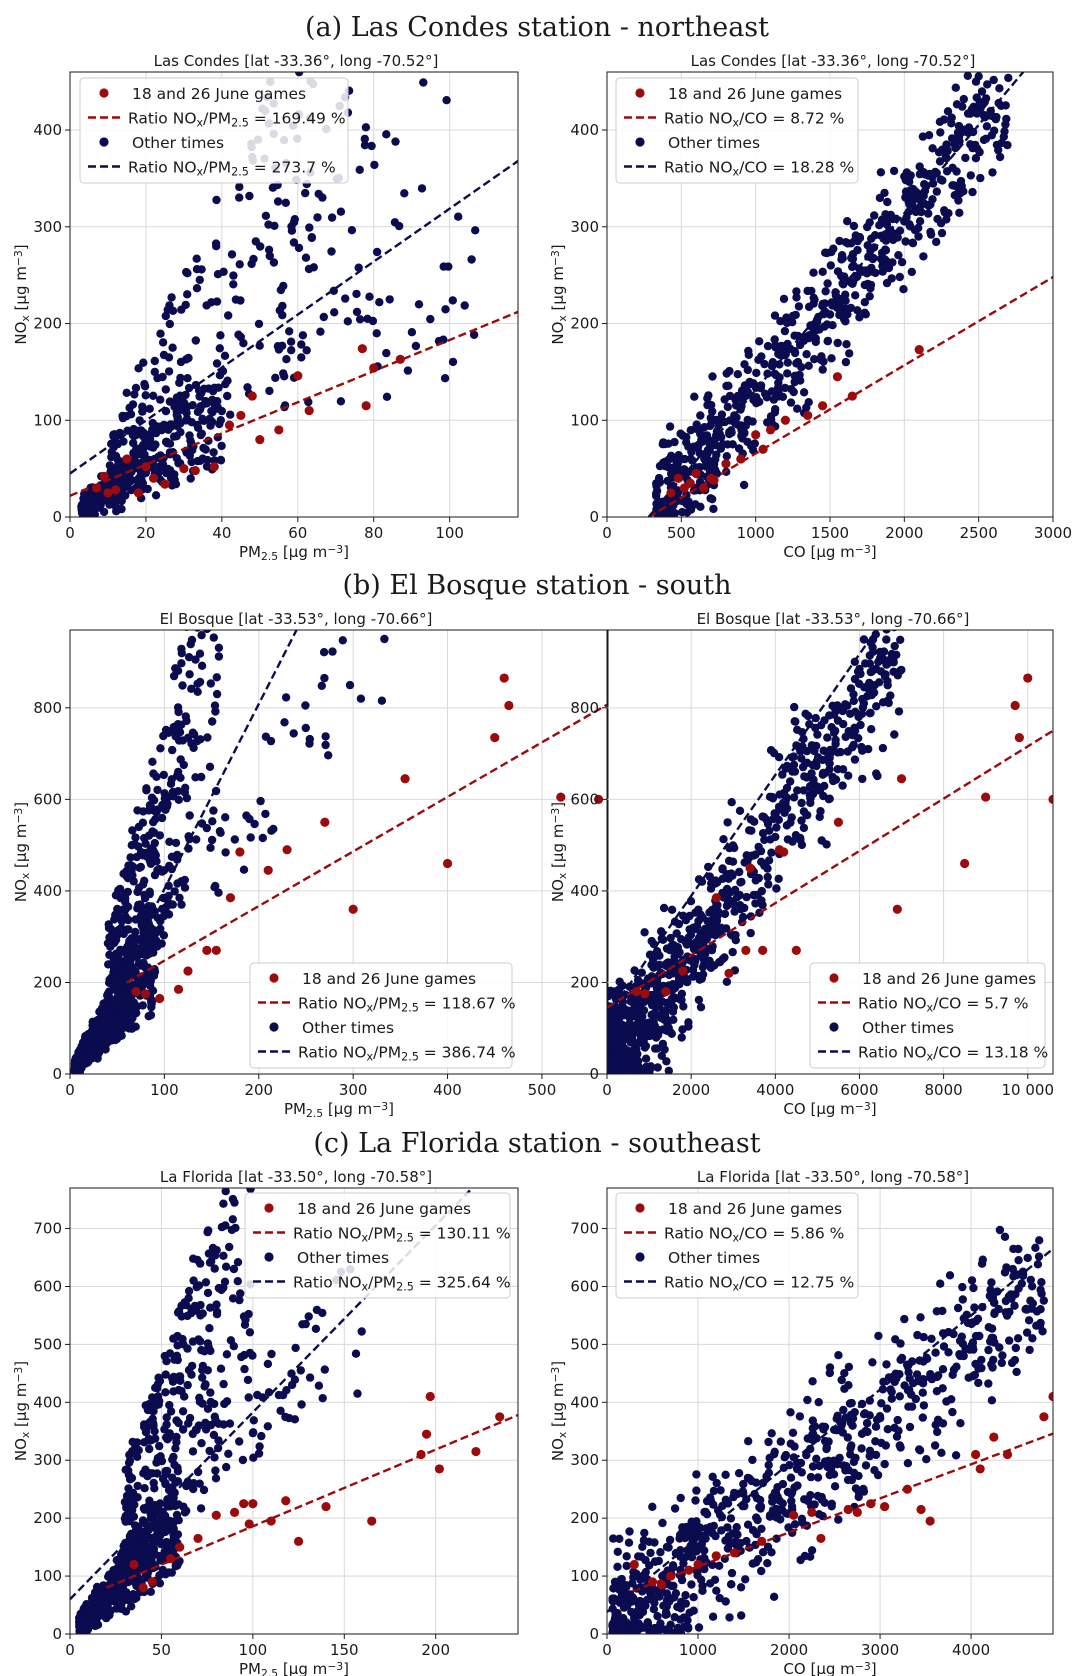 The height and width of the screenshot is (1676, 1075). I want to click on x-tick-label: 500, so click(681, 533).